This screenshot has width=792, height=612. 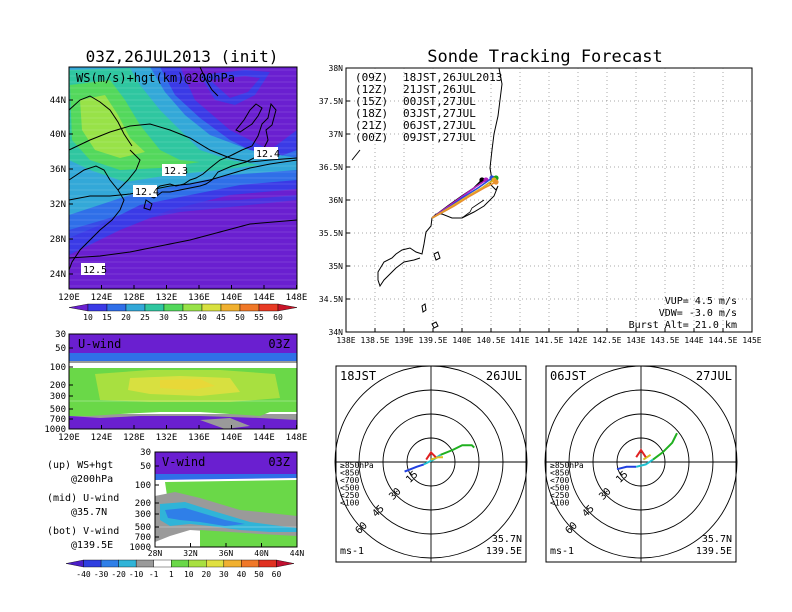 What do you see at coordinates (507, 539) in the screenshot?
I see `hodo-lat: 35.7N` at bounding box center [507, 539].